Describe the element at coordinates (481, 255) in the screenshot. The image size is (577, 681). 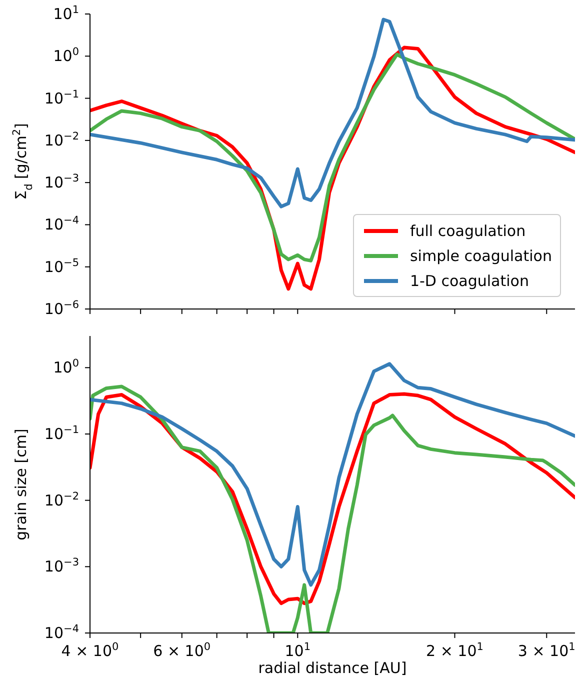
I see `legend-label: simple coagulation` at that location.